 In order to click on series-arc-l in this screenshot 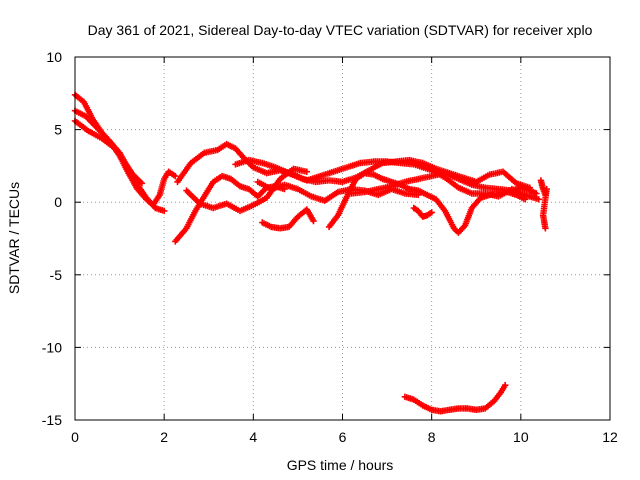, I will do `click(422, 212)`.